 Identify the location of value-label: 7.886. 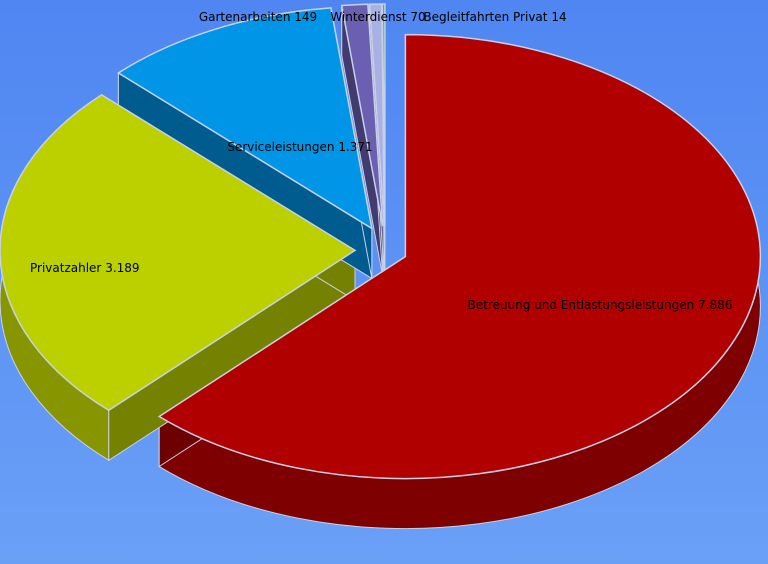
(715, 305).